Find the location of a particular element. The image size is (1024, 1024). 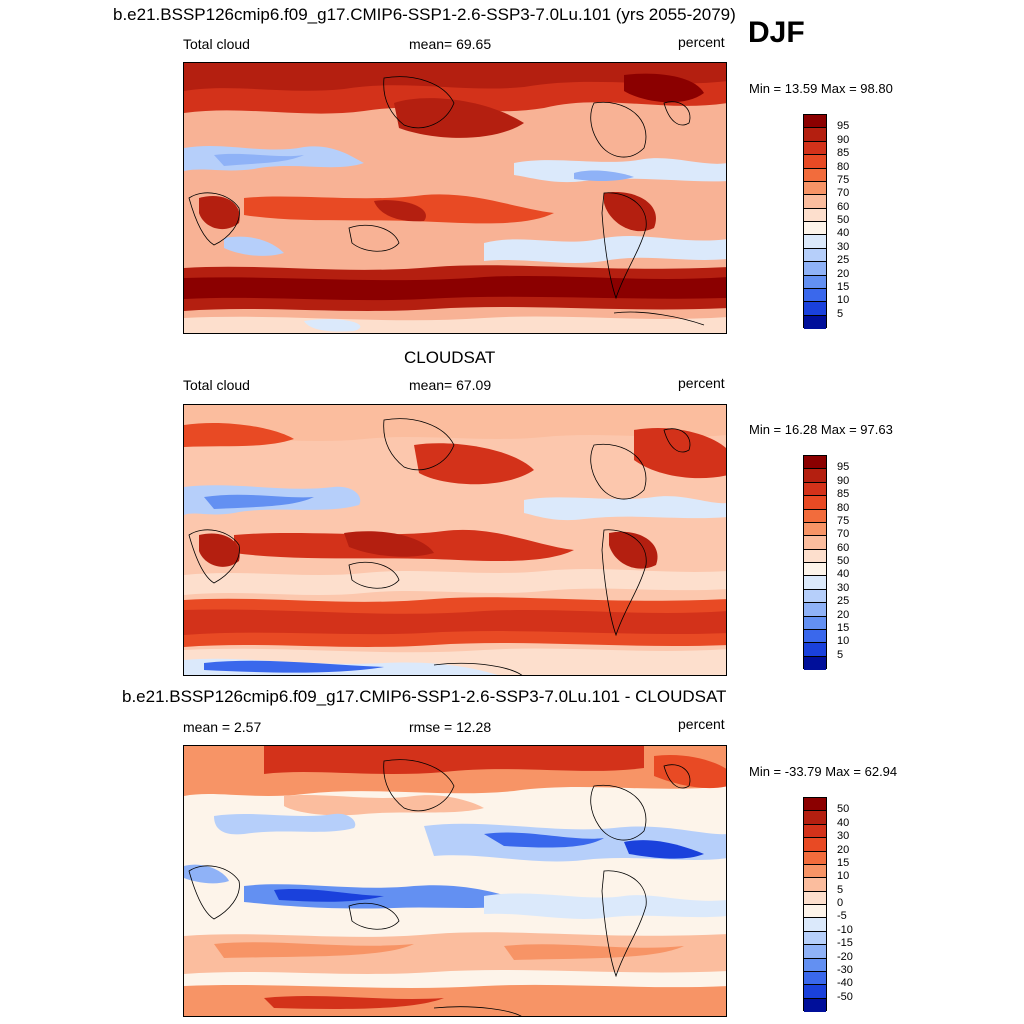

panel-3-colorbar is located at coordinates (815, 904).